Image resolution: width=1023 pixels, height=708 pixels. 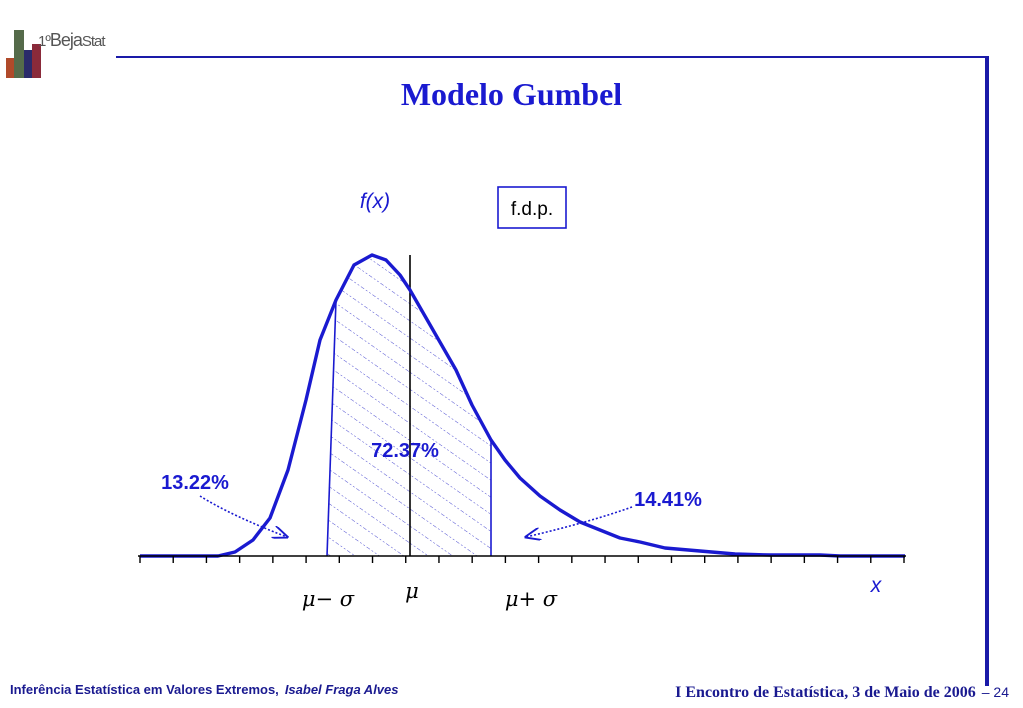 I want to click on legend-box, so click(x=532, y=207).